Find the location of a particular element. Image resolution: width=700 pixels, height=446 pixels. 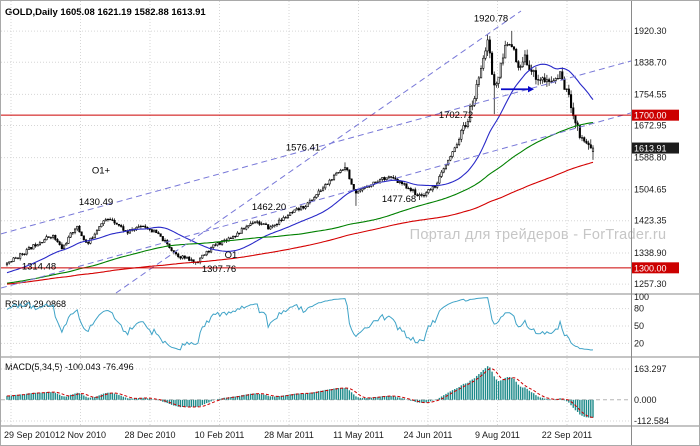

rsi-layer is located at coordinates (300, 324).